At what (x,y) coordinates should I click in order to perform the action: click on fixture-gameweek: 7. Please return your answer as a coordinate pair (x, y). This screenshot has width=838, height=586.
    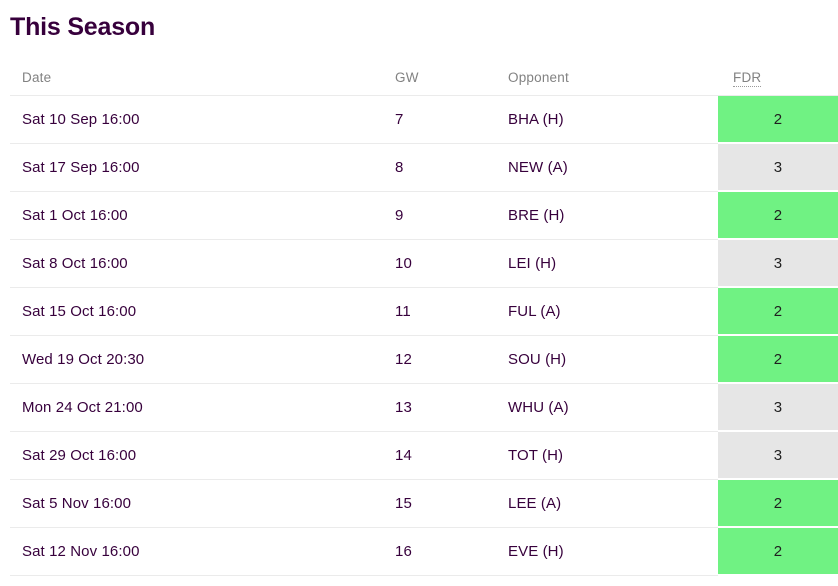
    Looking at the image, I should click on (439, 120).